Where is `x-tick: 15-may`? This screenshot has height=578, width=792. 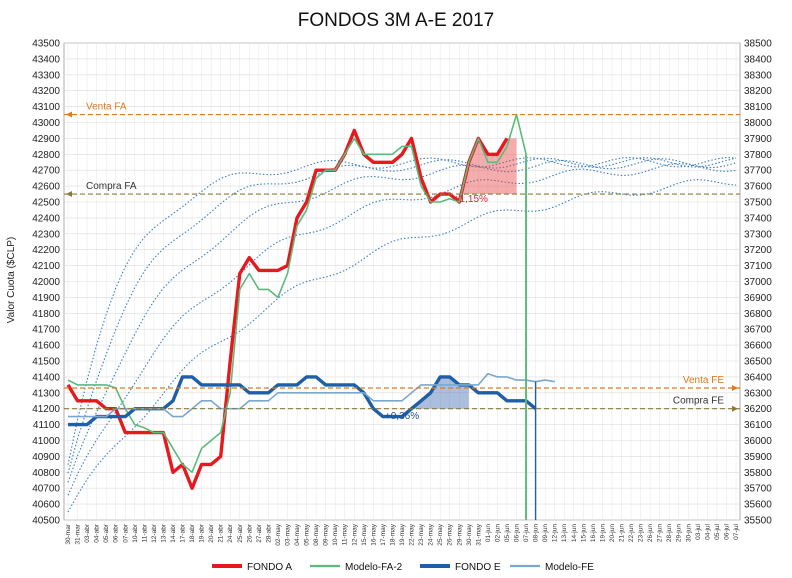
x-tick: 15-may is located at coordinates (364, 534).